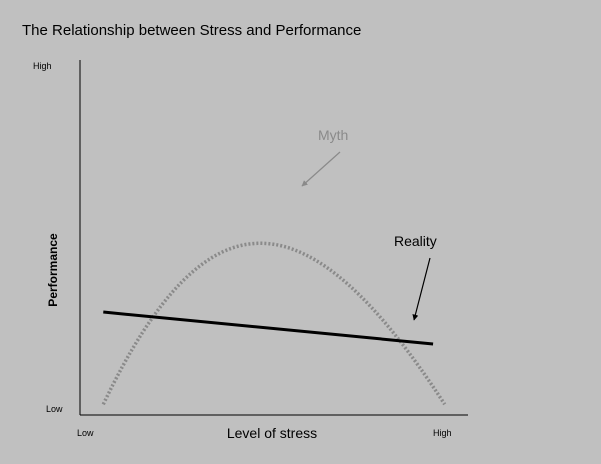  Describe the element at coordinates (54, 409) in the screenshot. I see `y-tick-low: Low` at that location.